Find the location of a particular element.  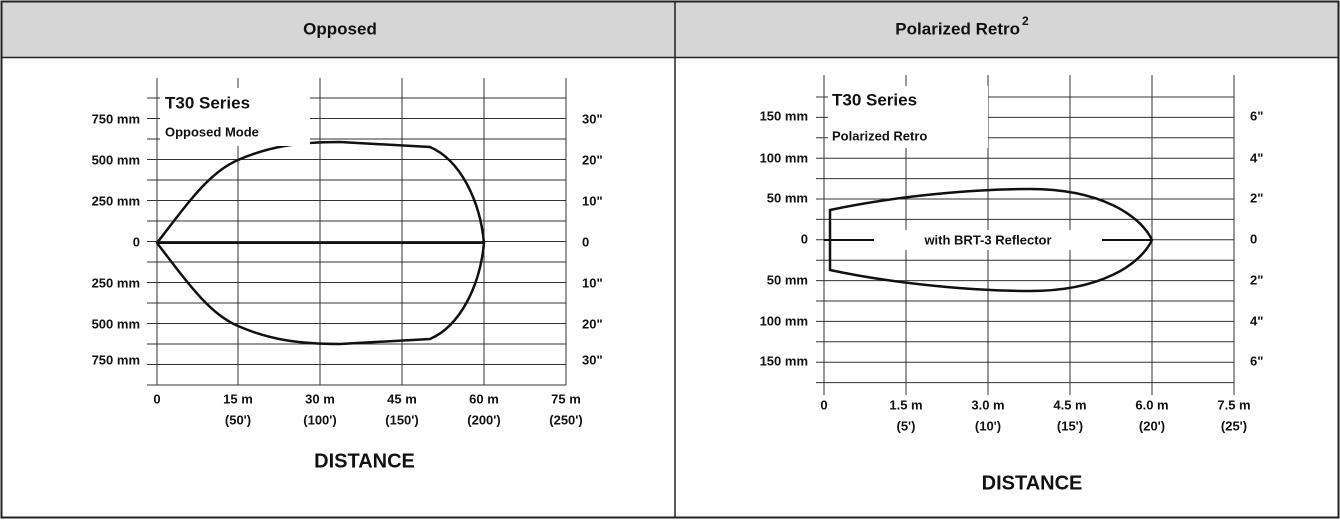

x-subtick-label: (150') is located at coordinates (401, 419).